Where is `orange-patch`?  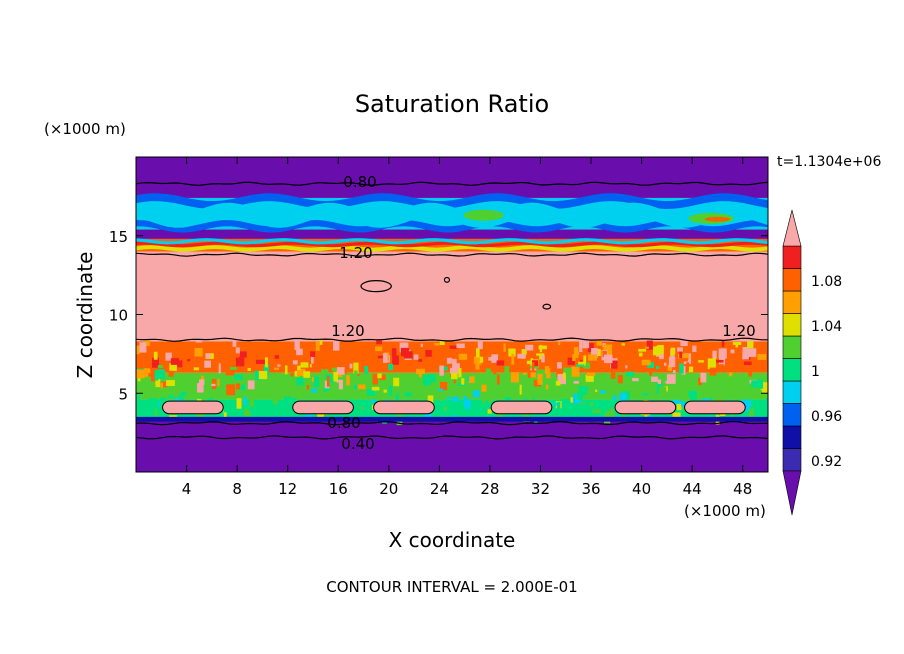 orange-patch is located at coordinates (717, 219).